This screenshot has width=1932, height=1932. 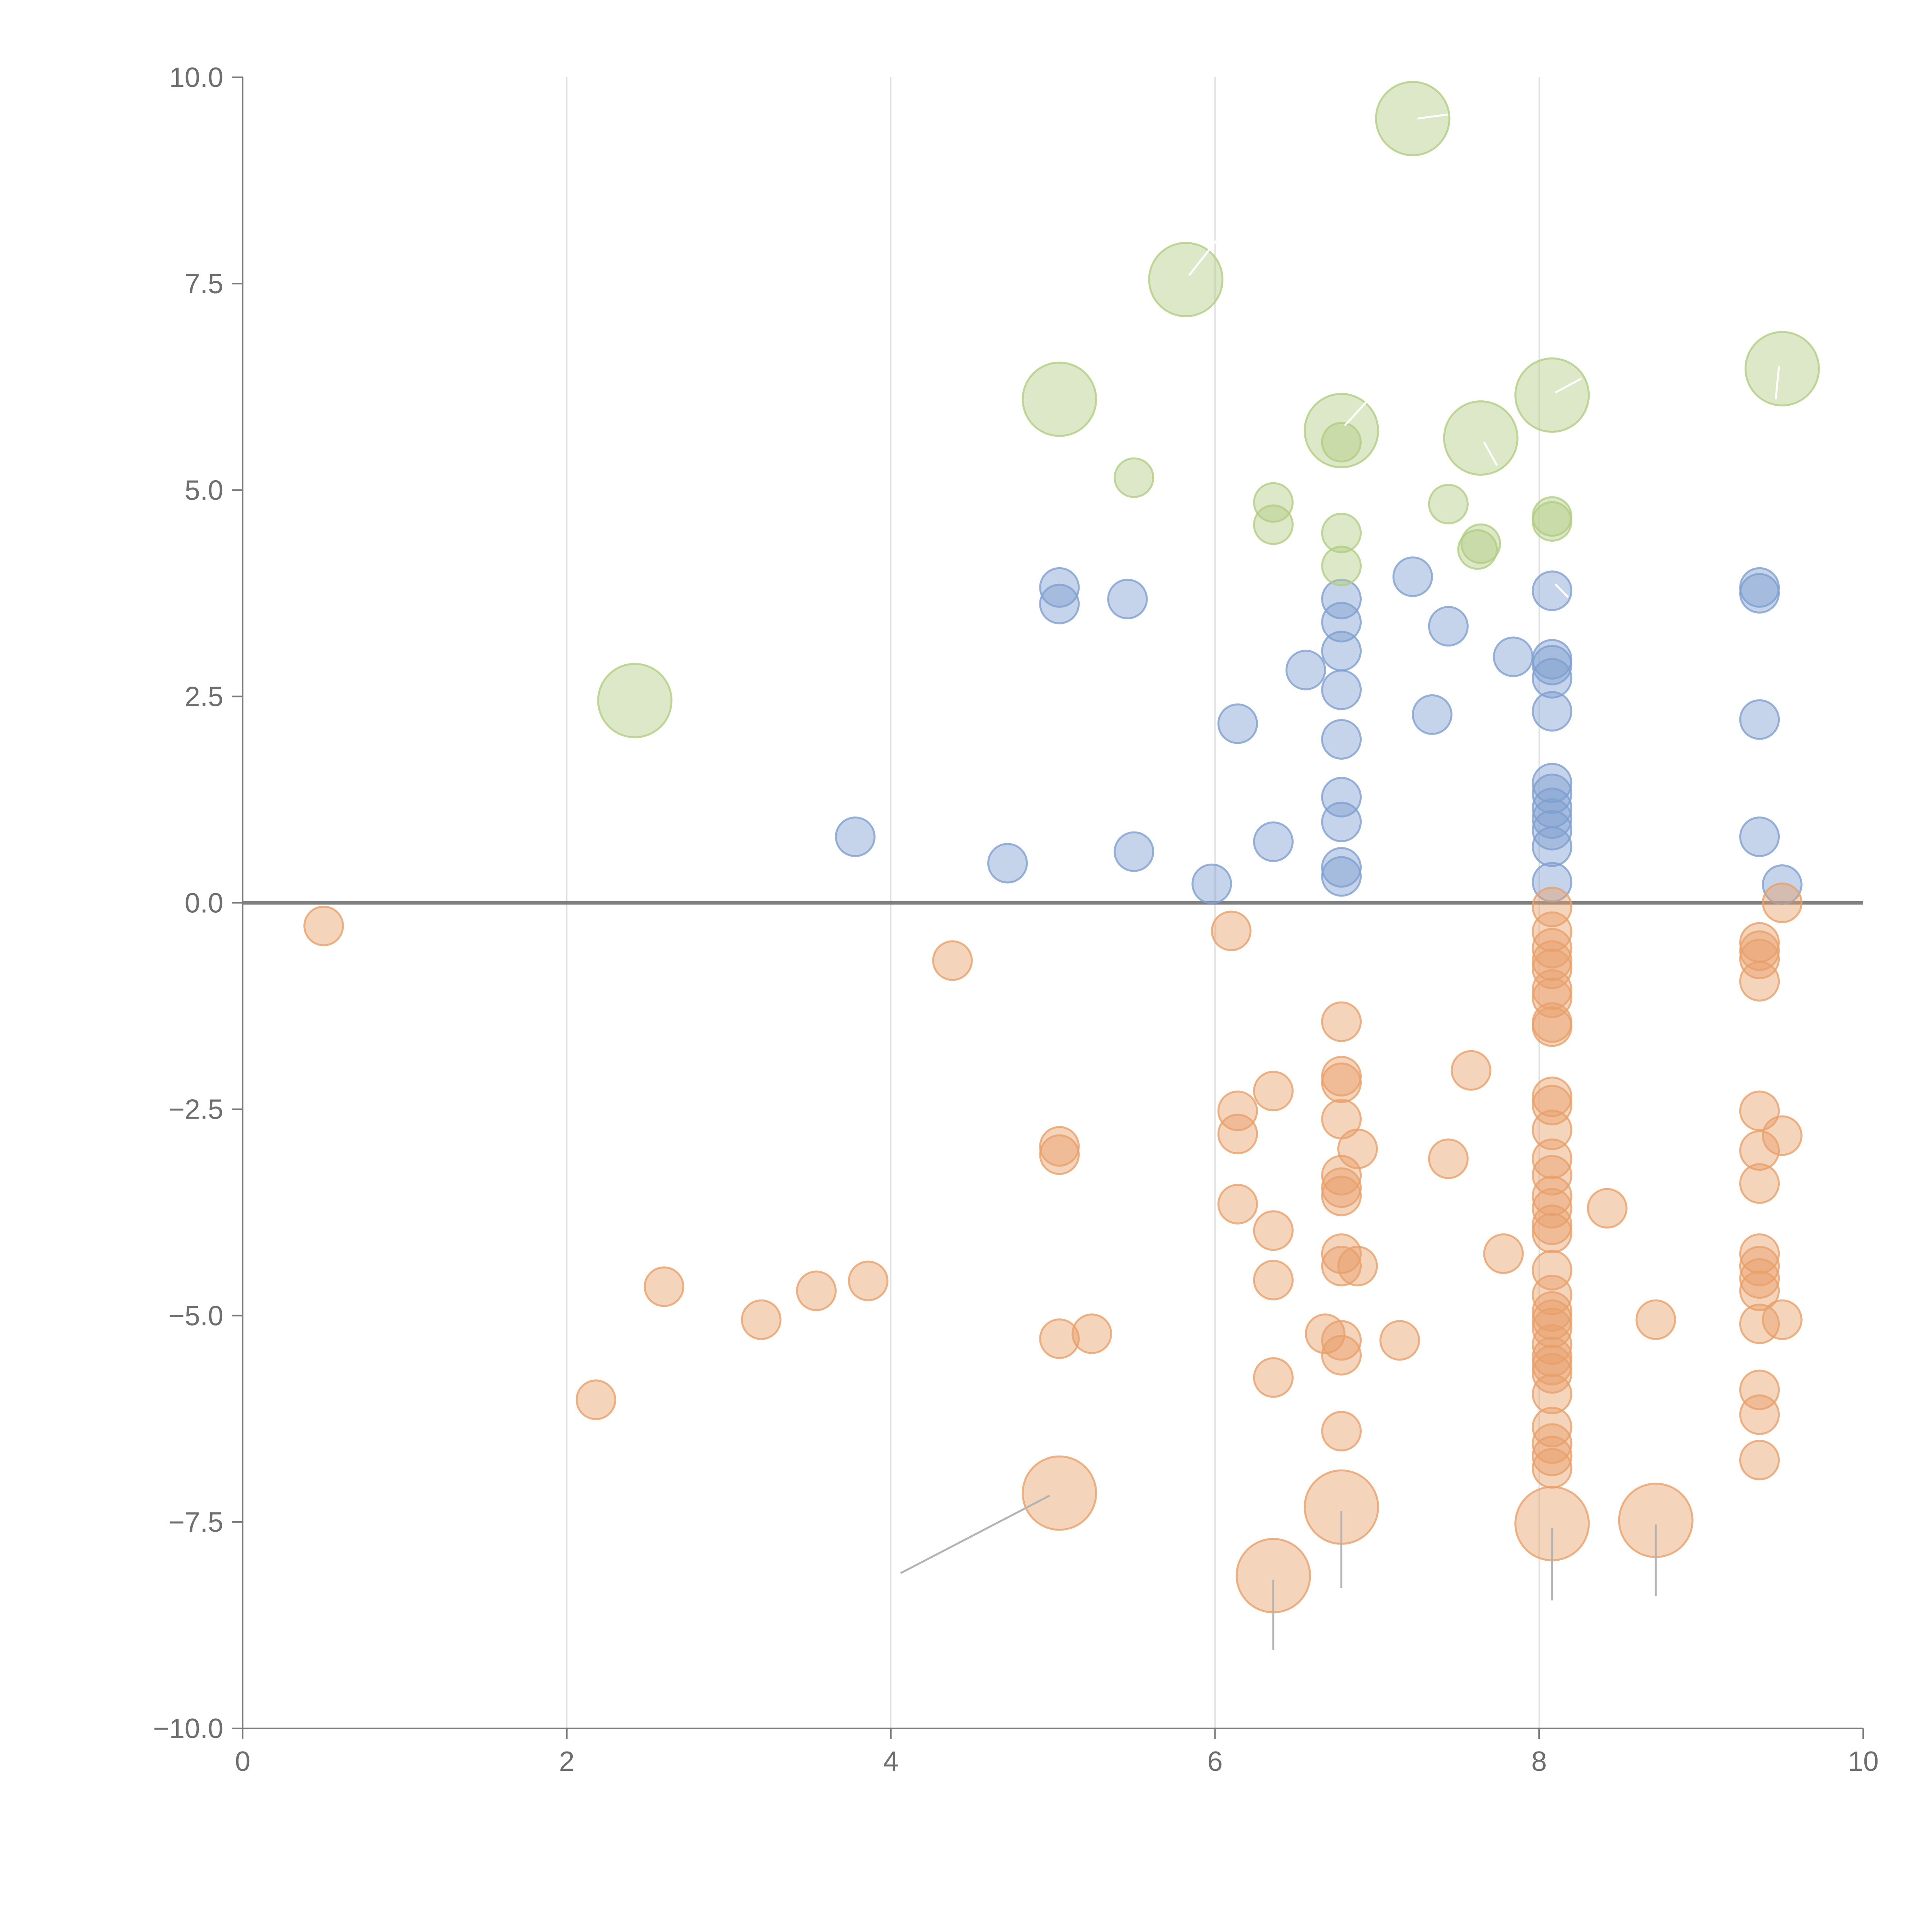 What do you see at coordinates (188, 1728) in the screenshot?
I see `y-tick-label: −10.0` at bounding box center [188, 1728].